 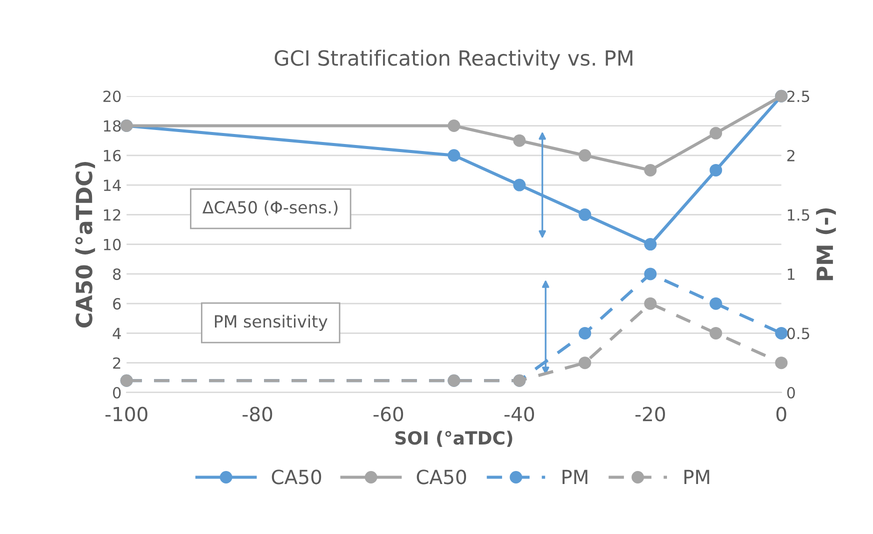 I want to click on y2-tick-label: 1, so click(x=791, y=274).